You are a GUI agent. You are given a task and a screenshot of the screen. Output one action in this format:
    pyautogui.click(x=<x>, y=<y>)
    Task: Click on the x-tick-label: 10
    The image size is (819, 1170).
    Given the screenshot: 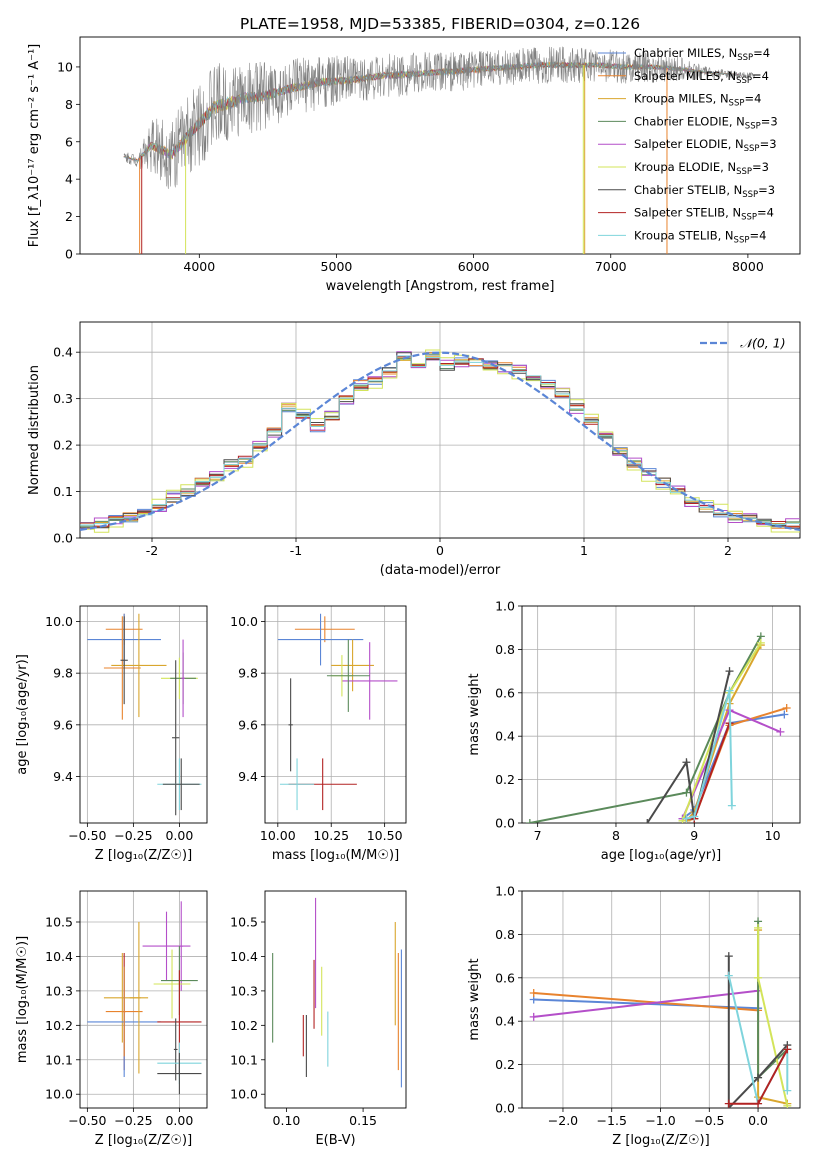 What is the action you would take?
    pyautogui.click(x=773, y=835)
    